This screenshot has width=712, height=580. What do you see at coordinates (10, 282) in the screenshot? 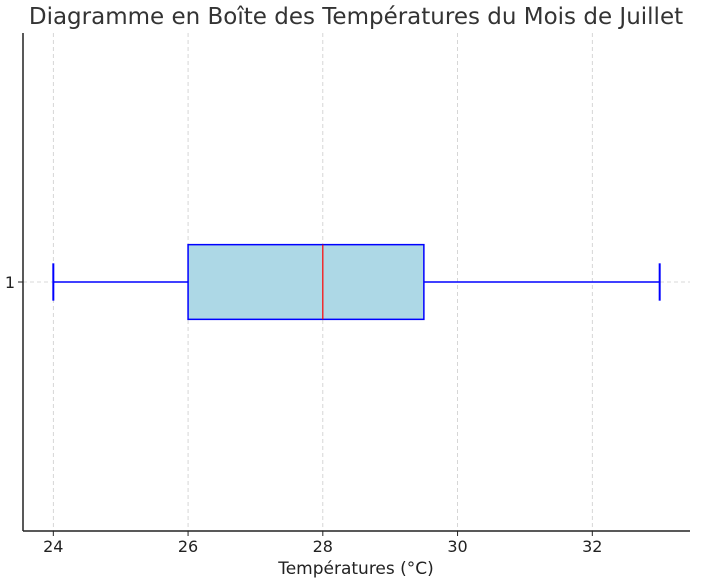
I see `y-tick-label: 1` at bounding box center [10, 282].